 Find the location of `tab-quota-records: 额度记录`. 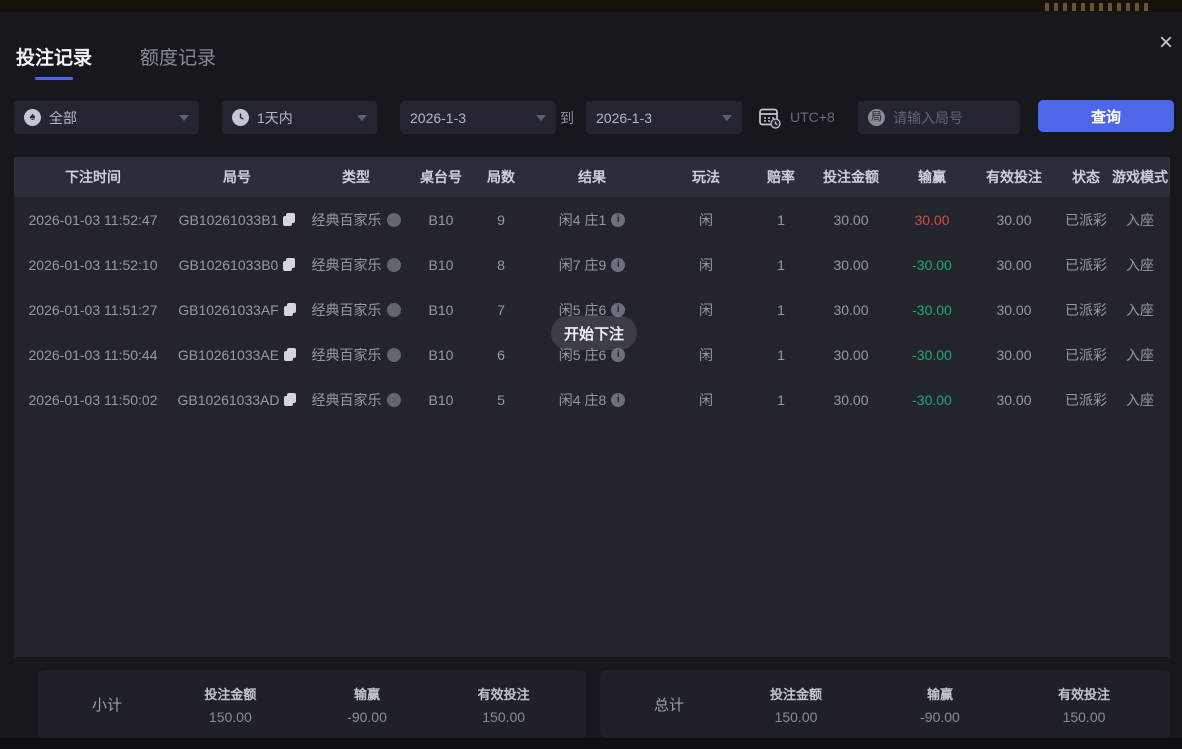

tab-quota-records: 额度记录 is located at coordinates (178, 61).